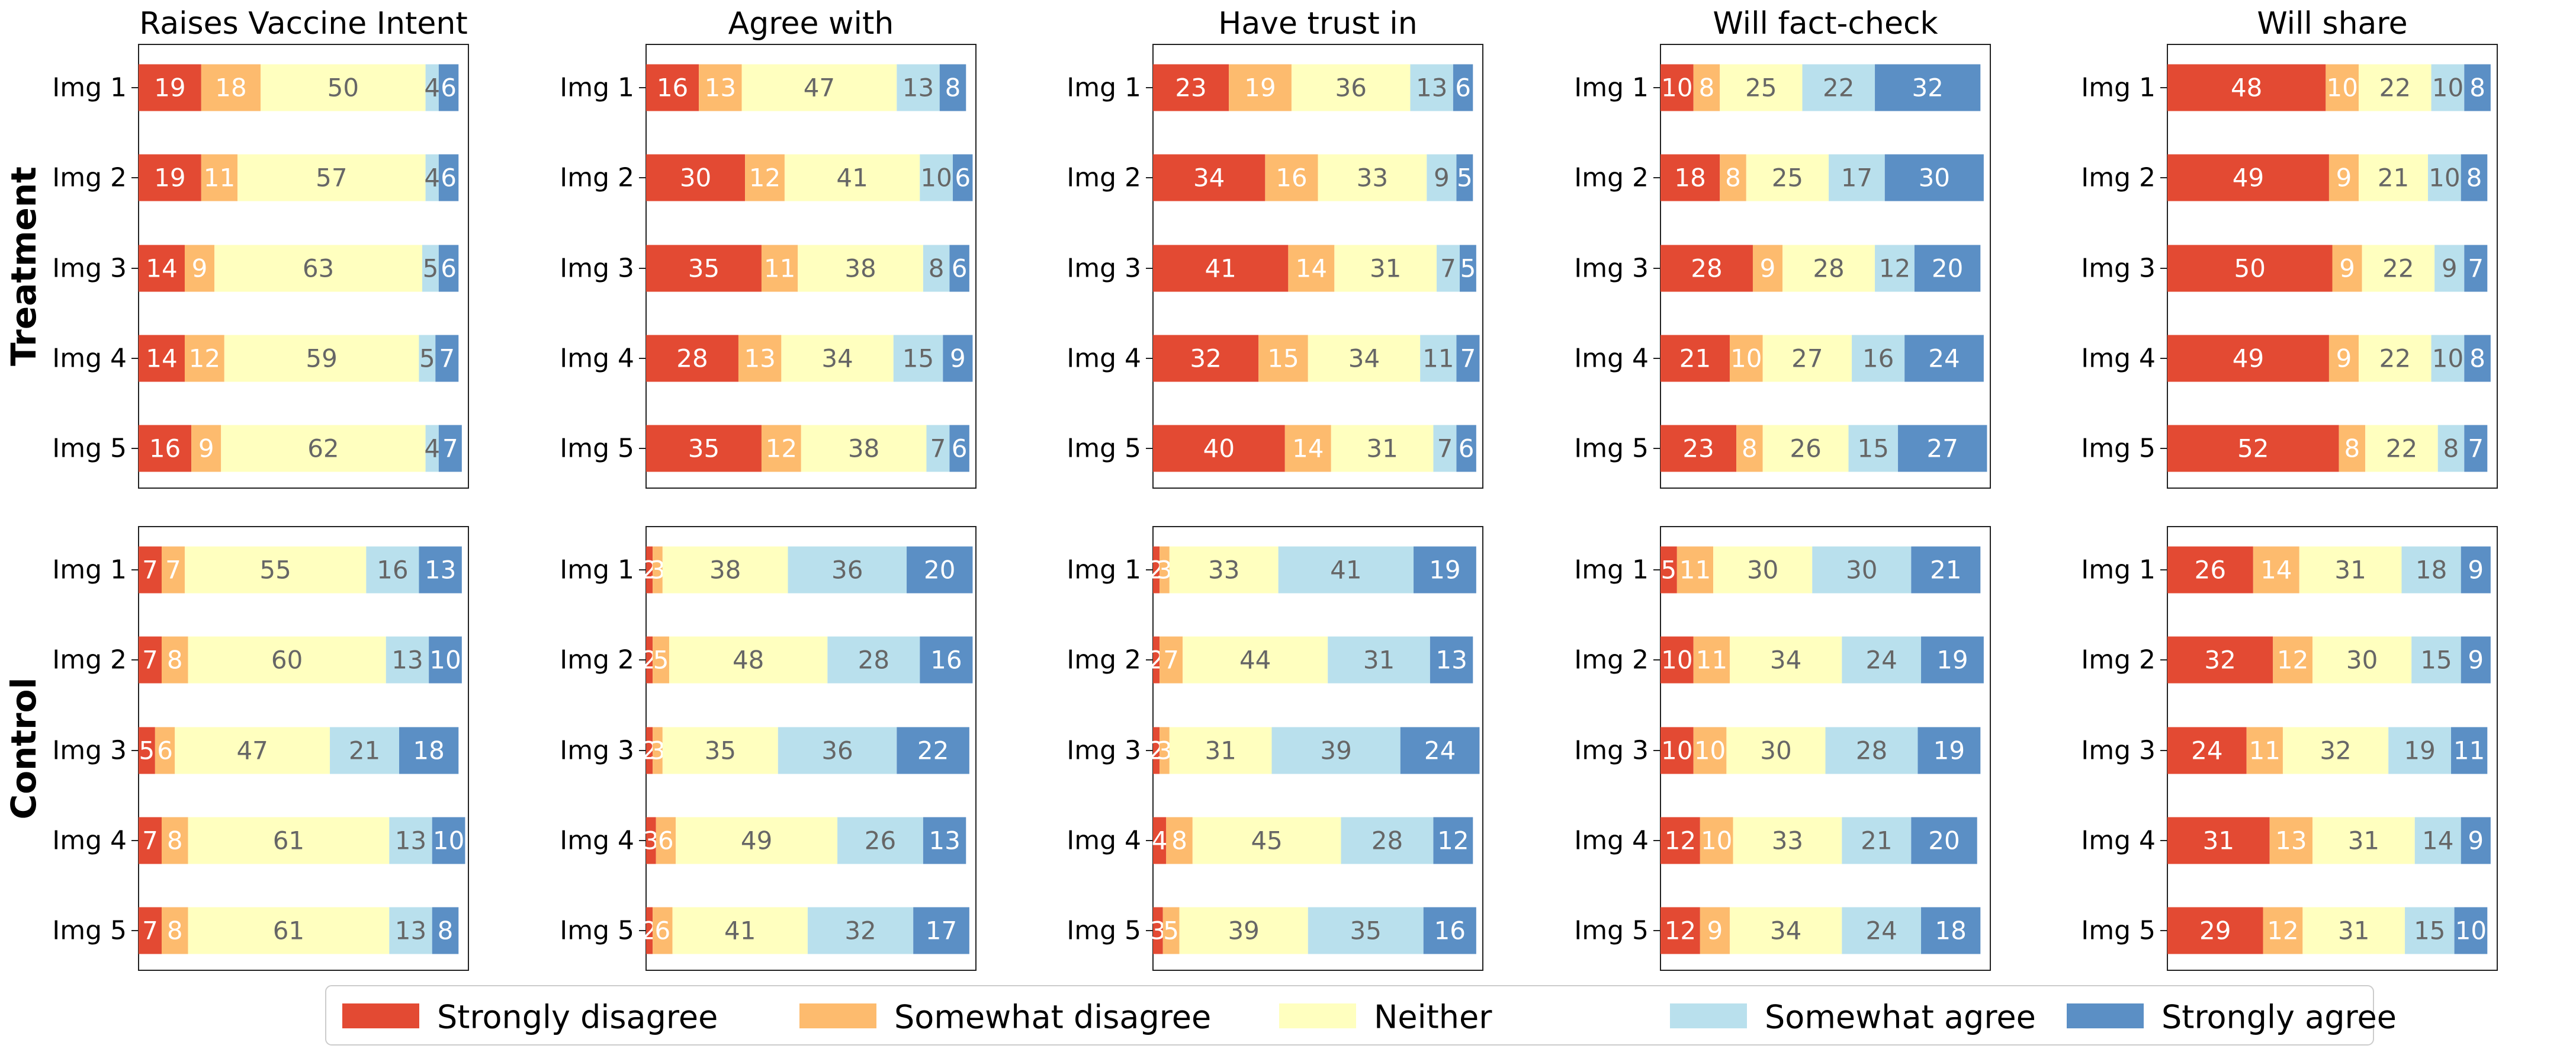 This screenshot has width=2576, height=1055. I want to click on treatment-panel-1-tick-label-img-3: Img 3, so click(89, 269).